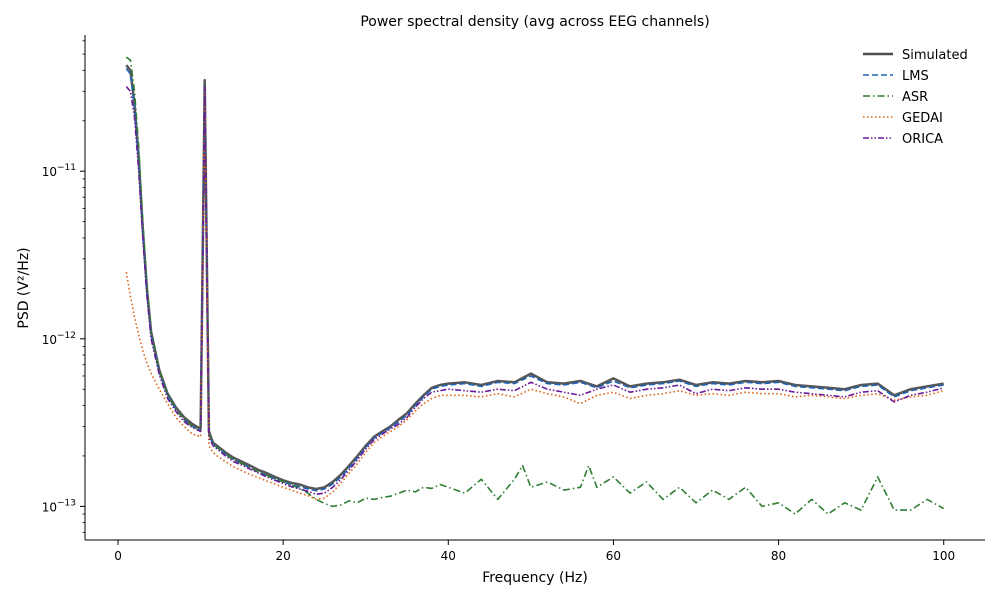 The width and height of the screenshot is (1000, 600). I want to click on x-tick-label: 100, so click(943, 556).